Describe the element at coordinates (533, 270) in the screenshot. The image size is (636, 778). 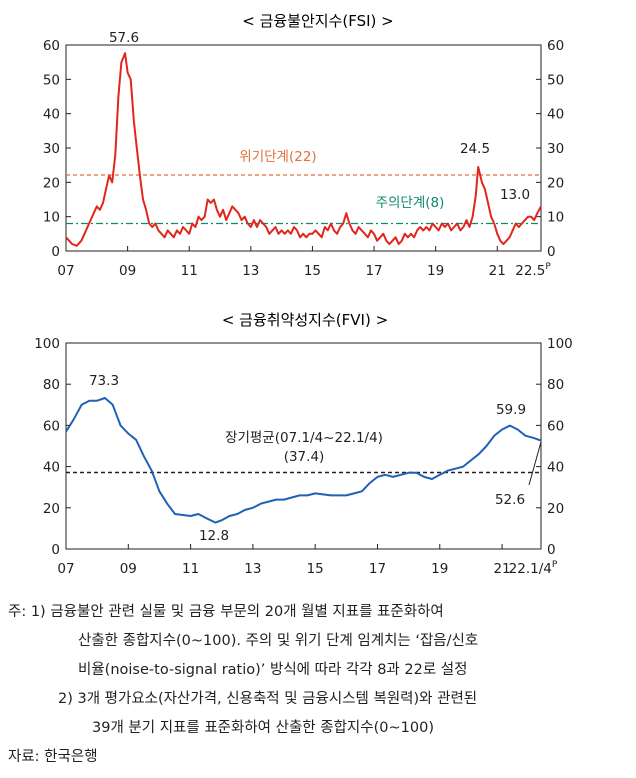
I see `x-tick-label: 22.5P` at that location.